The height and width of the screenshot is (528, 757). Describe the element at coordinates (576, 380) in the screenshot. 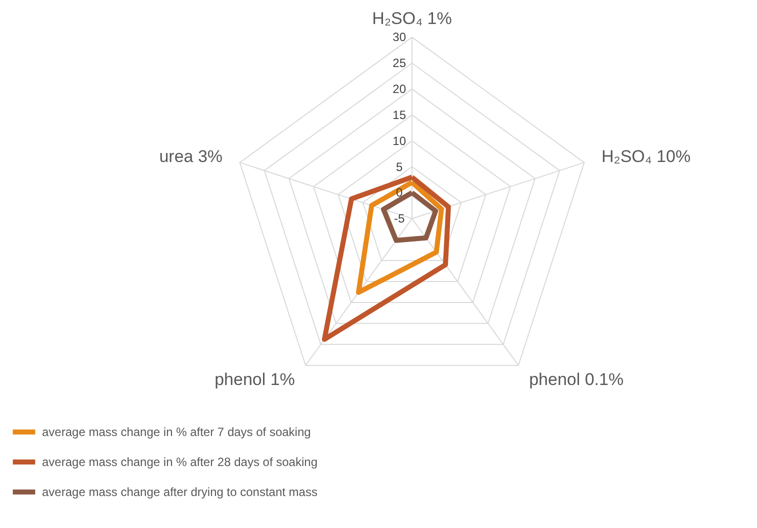

I see `spoke-label: phenol 0.1%` at that location.